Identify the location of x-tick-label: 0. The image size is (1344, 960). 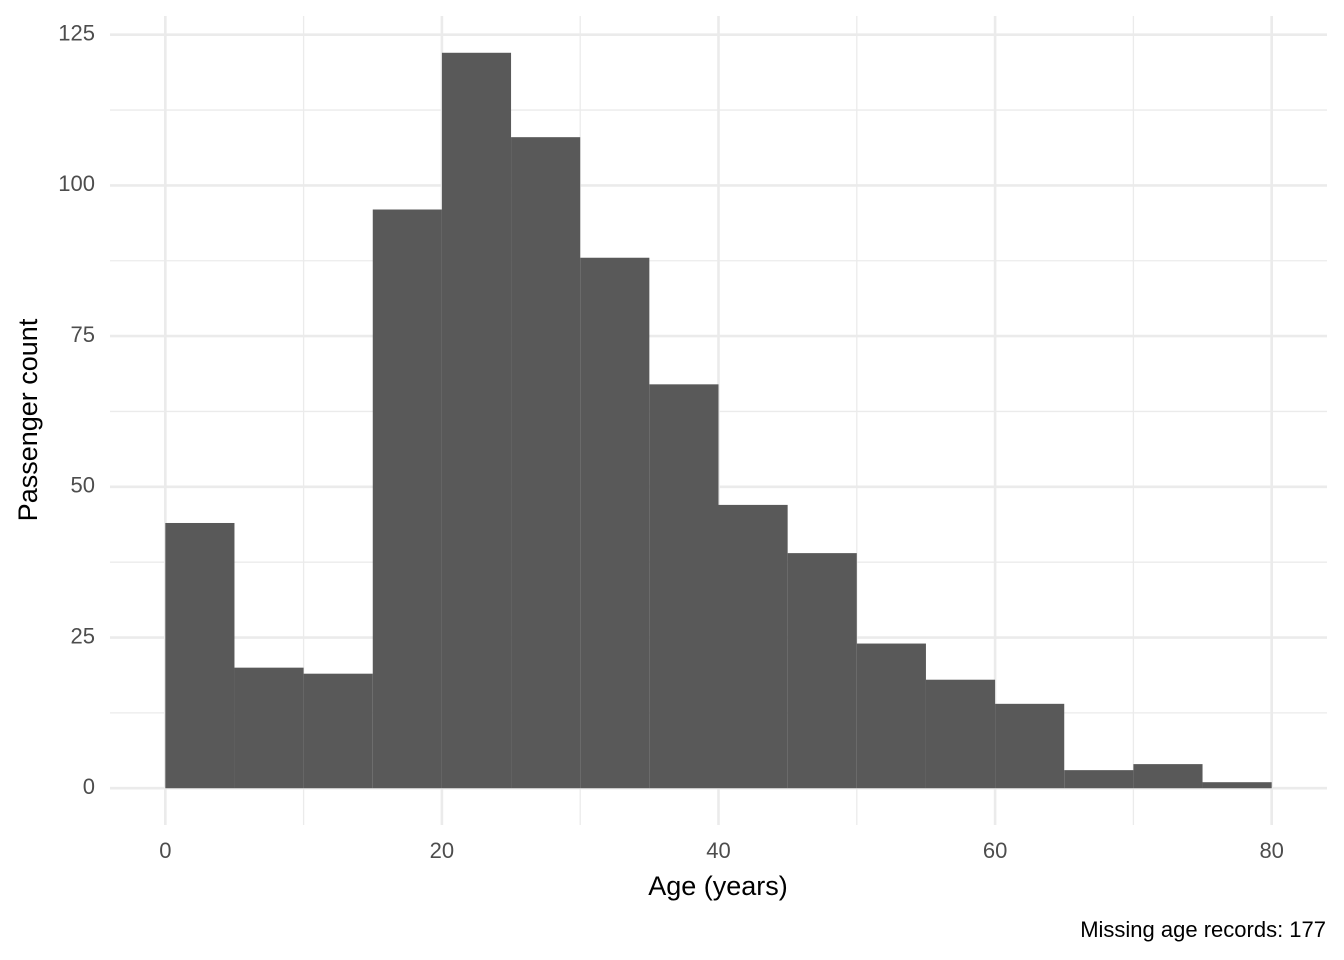
(165, 850).